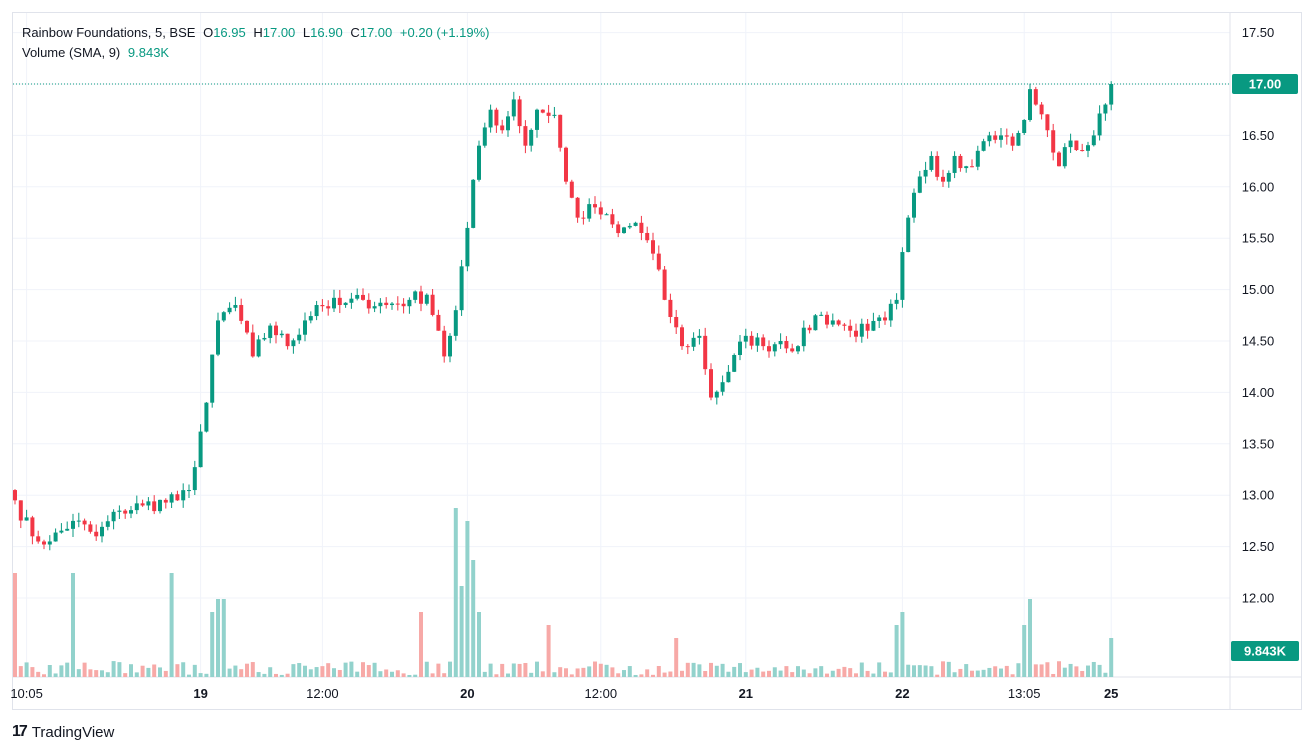 The height and width of the screenshot is (755, 1316). I want to click on volume-value-label: 9.843K, so click(1265, 651).